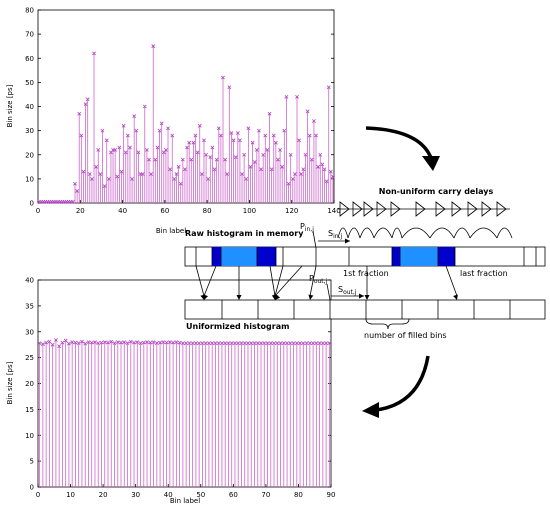 Image resolution: width=550 pixels, height=506 pixels. I want to click on y-tick-label: 70, so click(29, 35).